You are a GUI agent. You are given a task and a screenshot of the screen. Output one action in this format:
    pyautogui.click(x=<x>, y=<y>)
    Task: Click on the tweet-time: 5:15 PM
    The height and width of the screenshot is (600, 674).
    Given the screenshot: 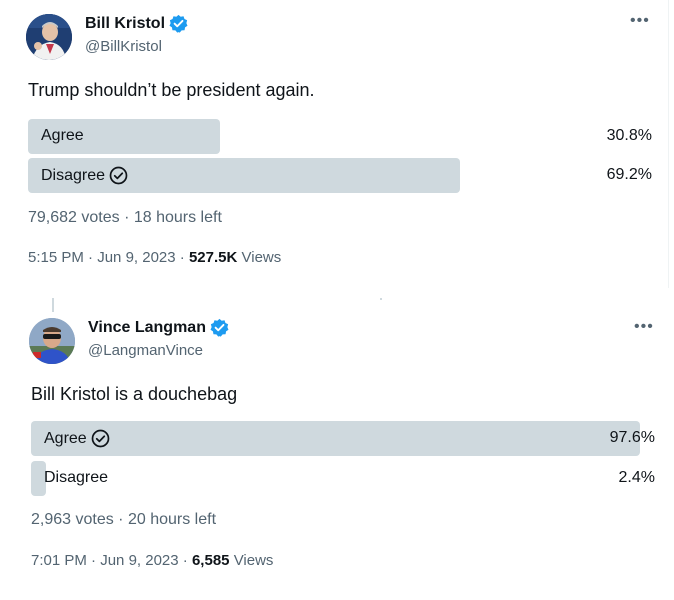 What is the action you would take?
    pyautogui.click(x=56, y=257)
    